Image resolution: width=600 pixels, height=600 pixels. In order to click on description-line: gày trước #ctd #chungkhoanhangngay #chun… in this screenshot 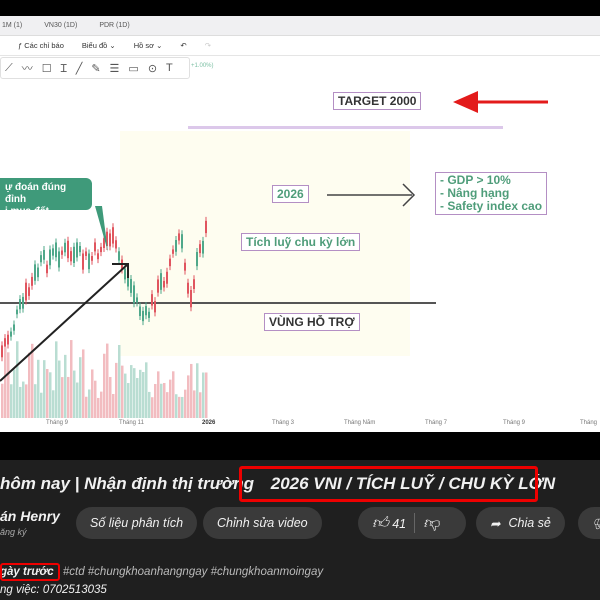, I will do `click(161, 572)`.